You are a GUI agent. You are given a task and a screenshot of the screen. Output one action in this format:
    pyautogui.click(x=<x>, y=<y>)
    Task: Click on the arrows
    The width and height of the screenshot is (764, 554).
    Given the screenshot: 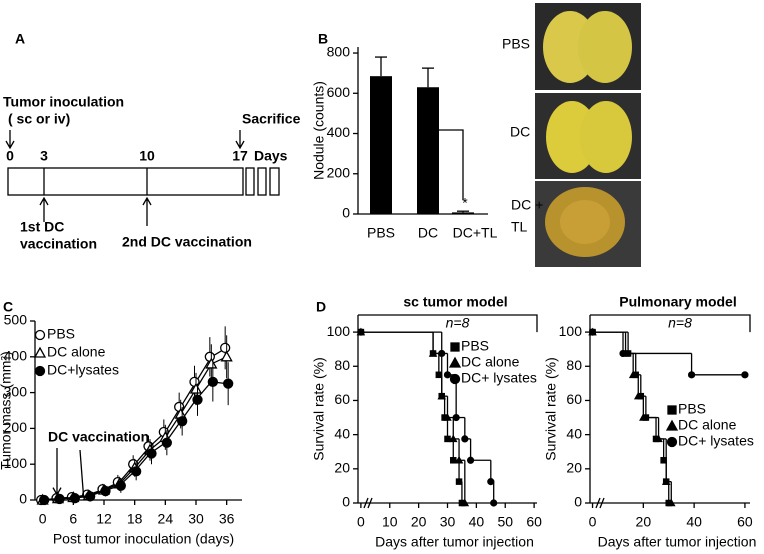 What is the action you would take?
    pyautogui.click(x=125, y=178)
    